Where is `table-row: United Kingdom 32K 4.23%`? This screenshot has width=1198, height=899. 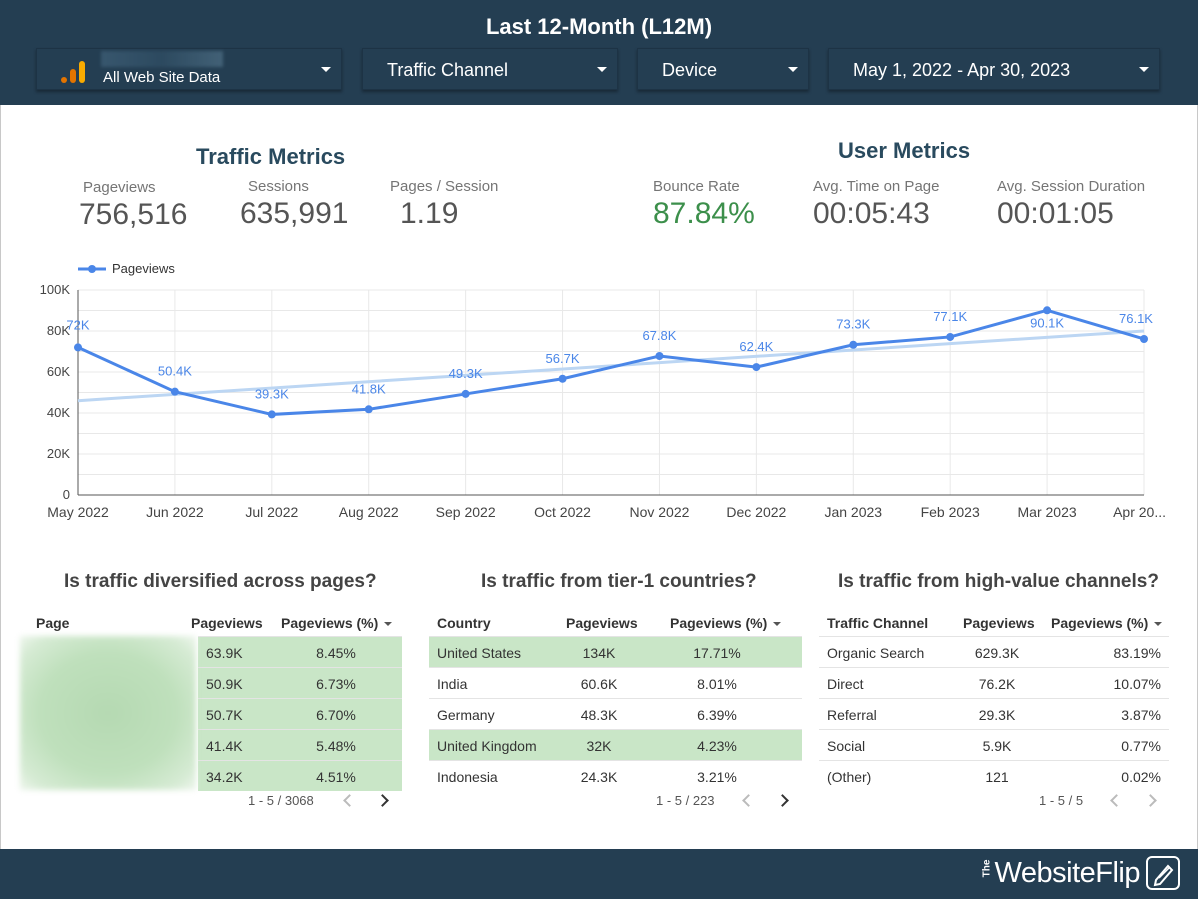
table-row: United Kingdom 32K 4.23% is located at coordinates (615, 744).